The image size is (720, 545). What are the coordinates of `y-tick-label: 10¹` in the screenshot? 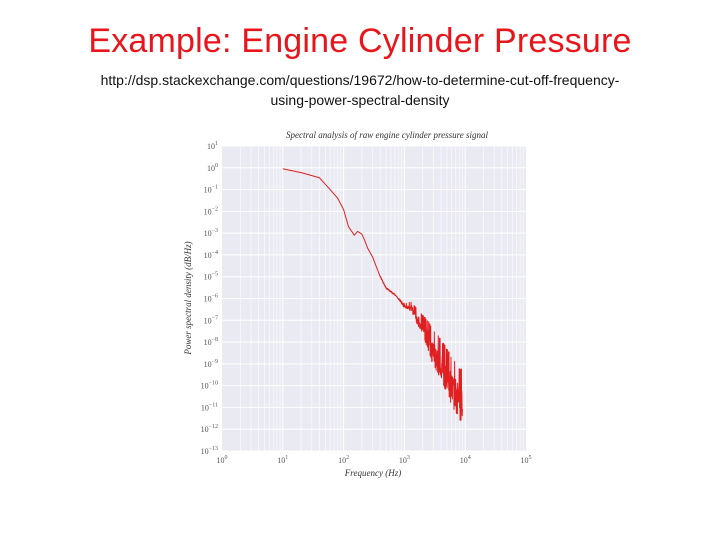 It's located at (212, 146).